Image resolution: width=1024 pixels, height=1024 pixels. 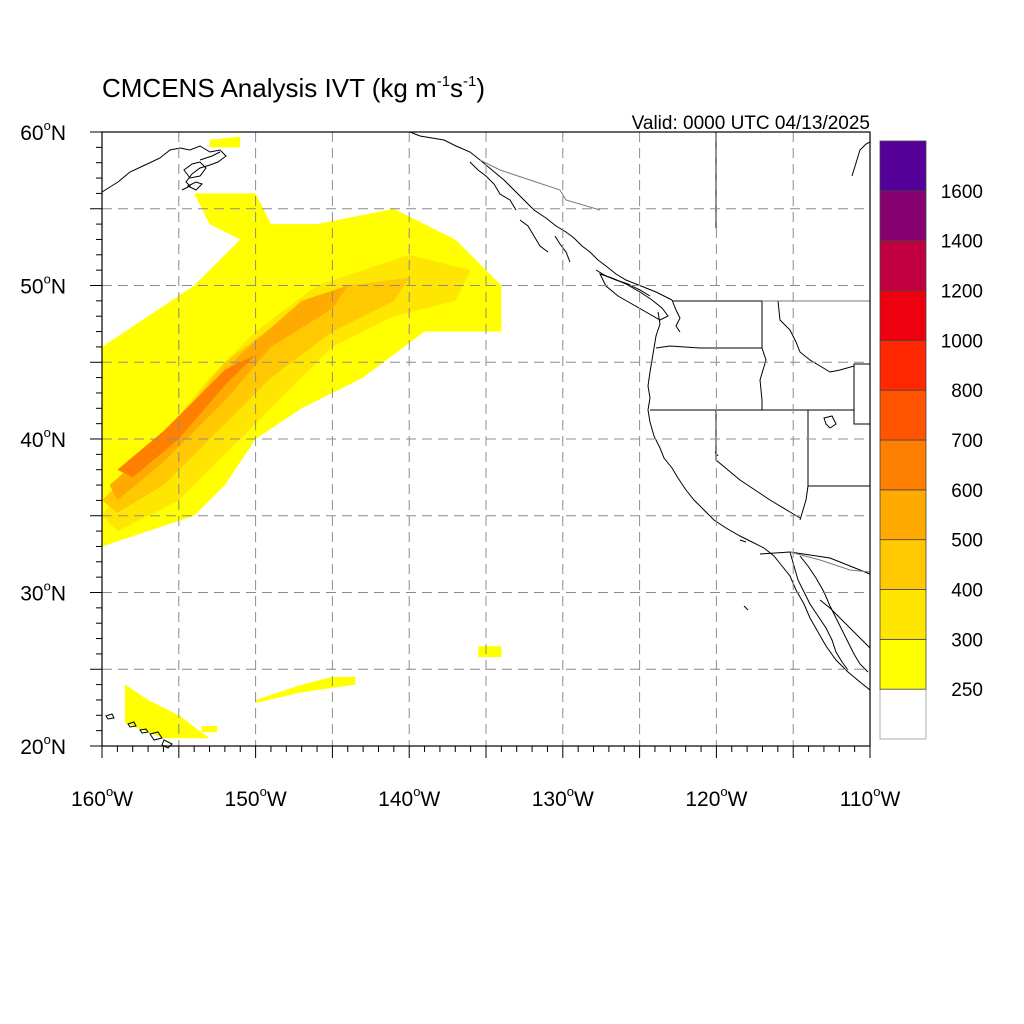 I want to click on valid-time-label: Valid: 0000 UTC 04/13/2025, so click(x=751, y=123).